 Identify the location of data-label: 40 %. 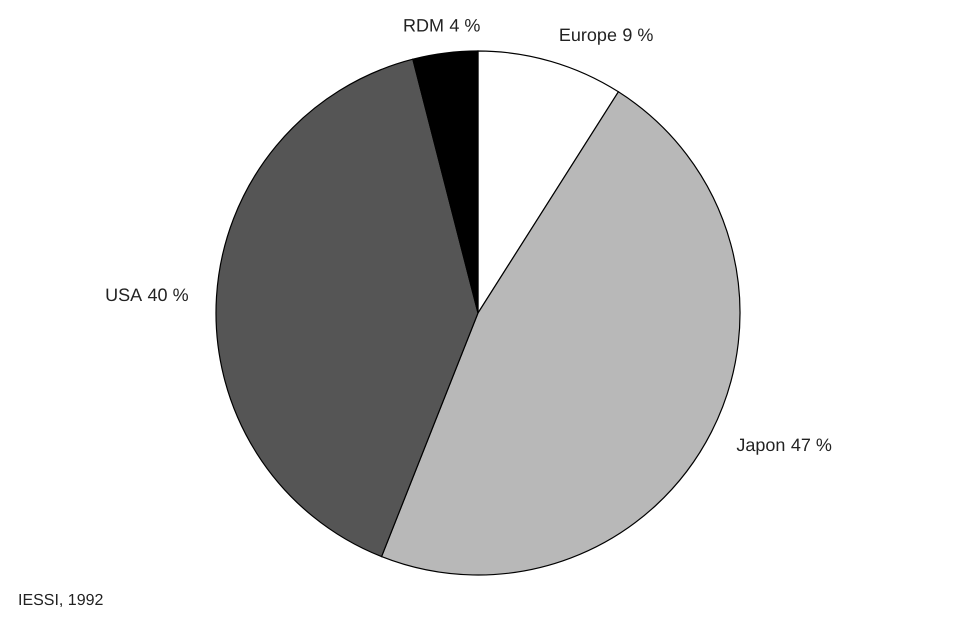
(168, 295).